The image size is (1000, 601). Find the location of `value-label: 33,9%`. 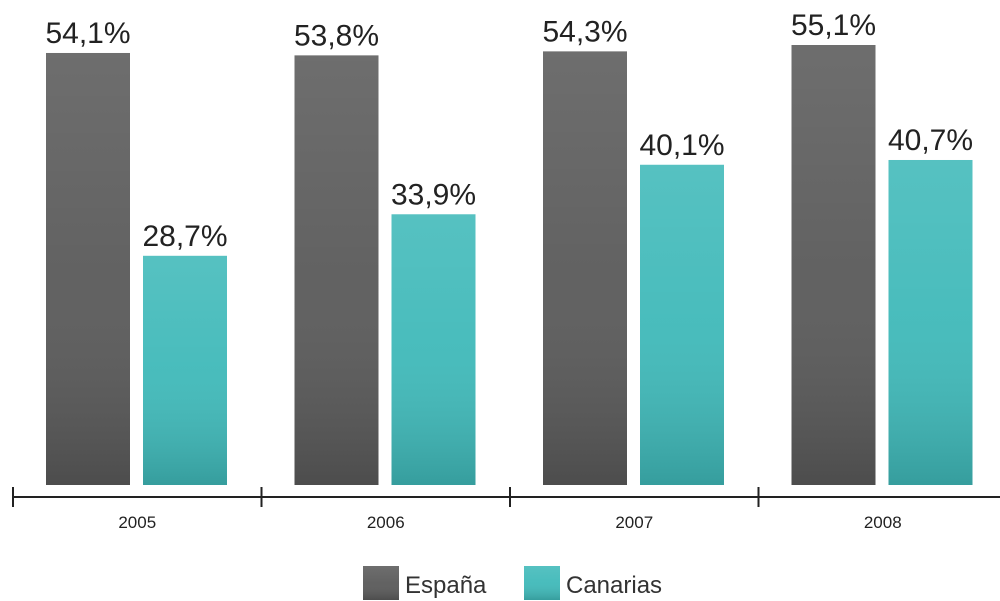

value-label: 33,9% is located at coordinates (433, 194).